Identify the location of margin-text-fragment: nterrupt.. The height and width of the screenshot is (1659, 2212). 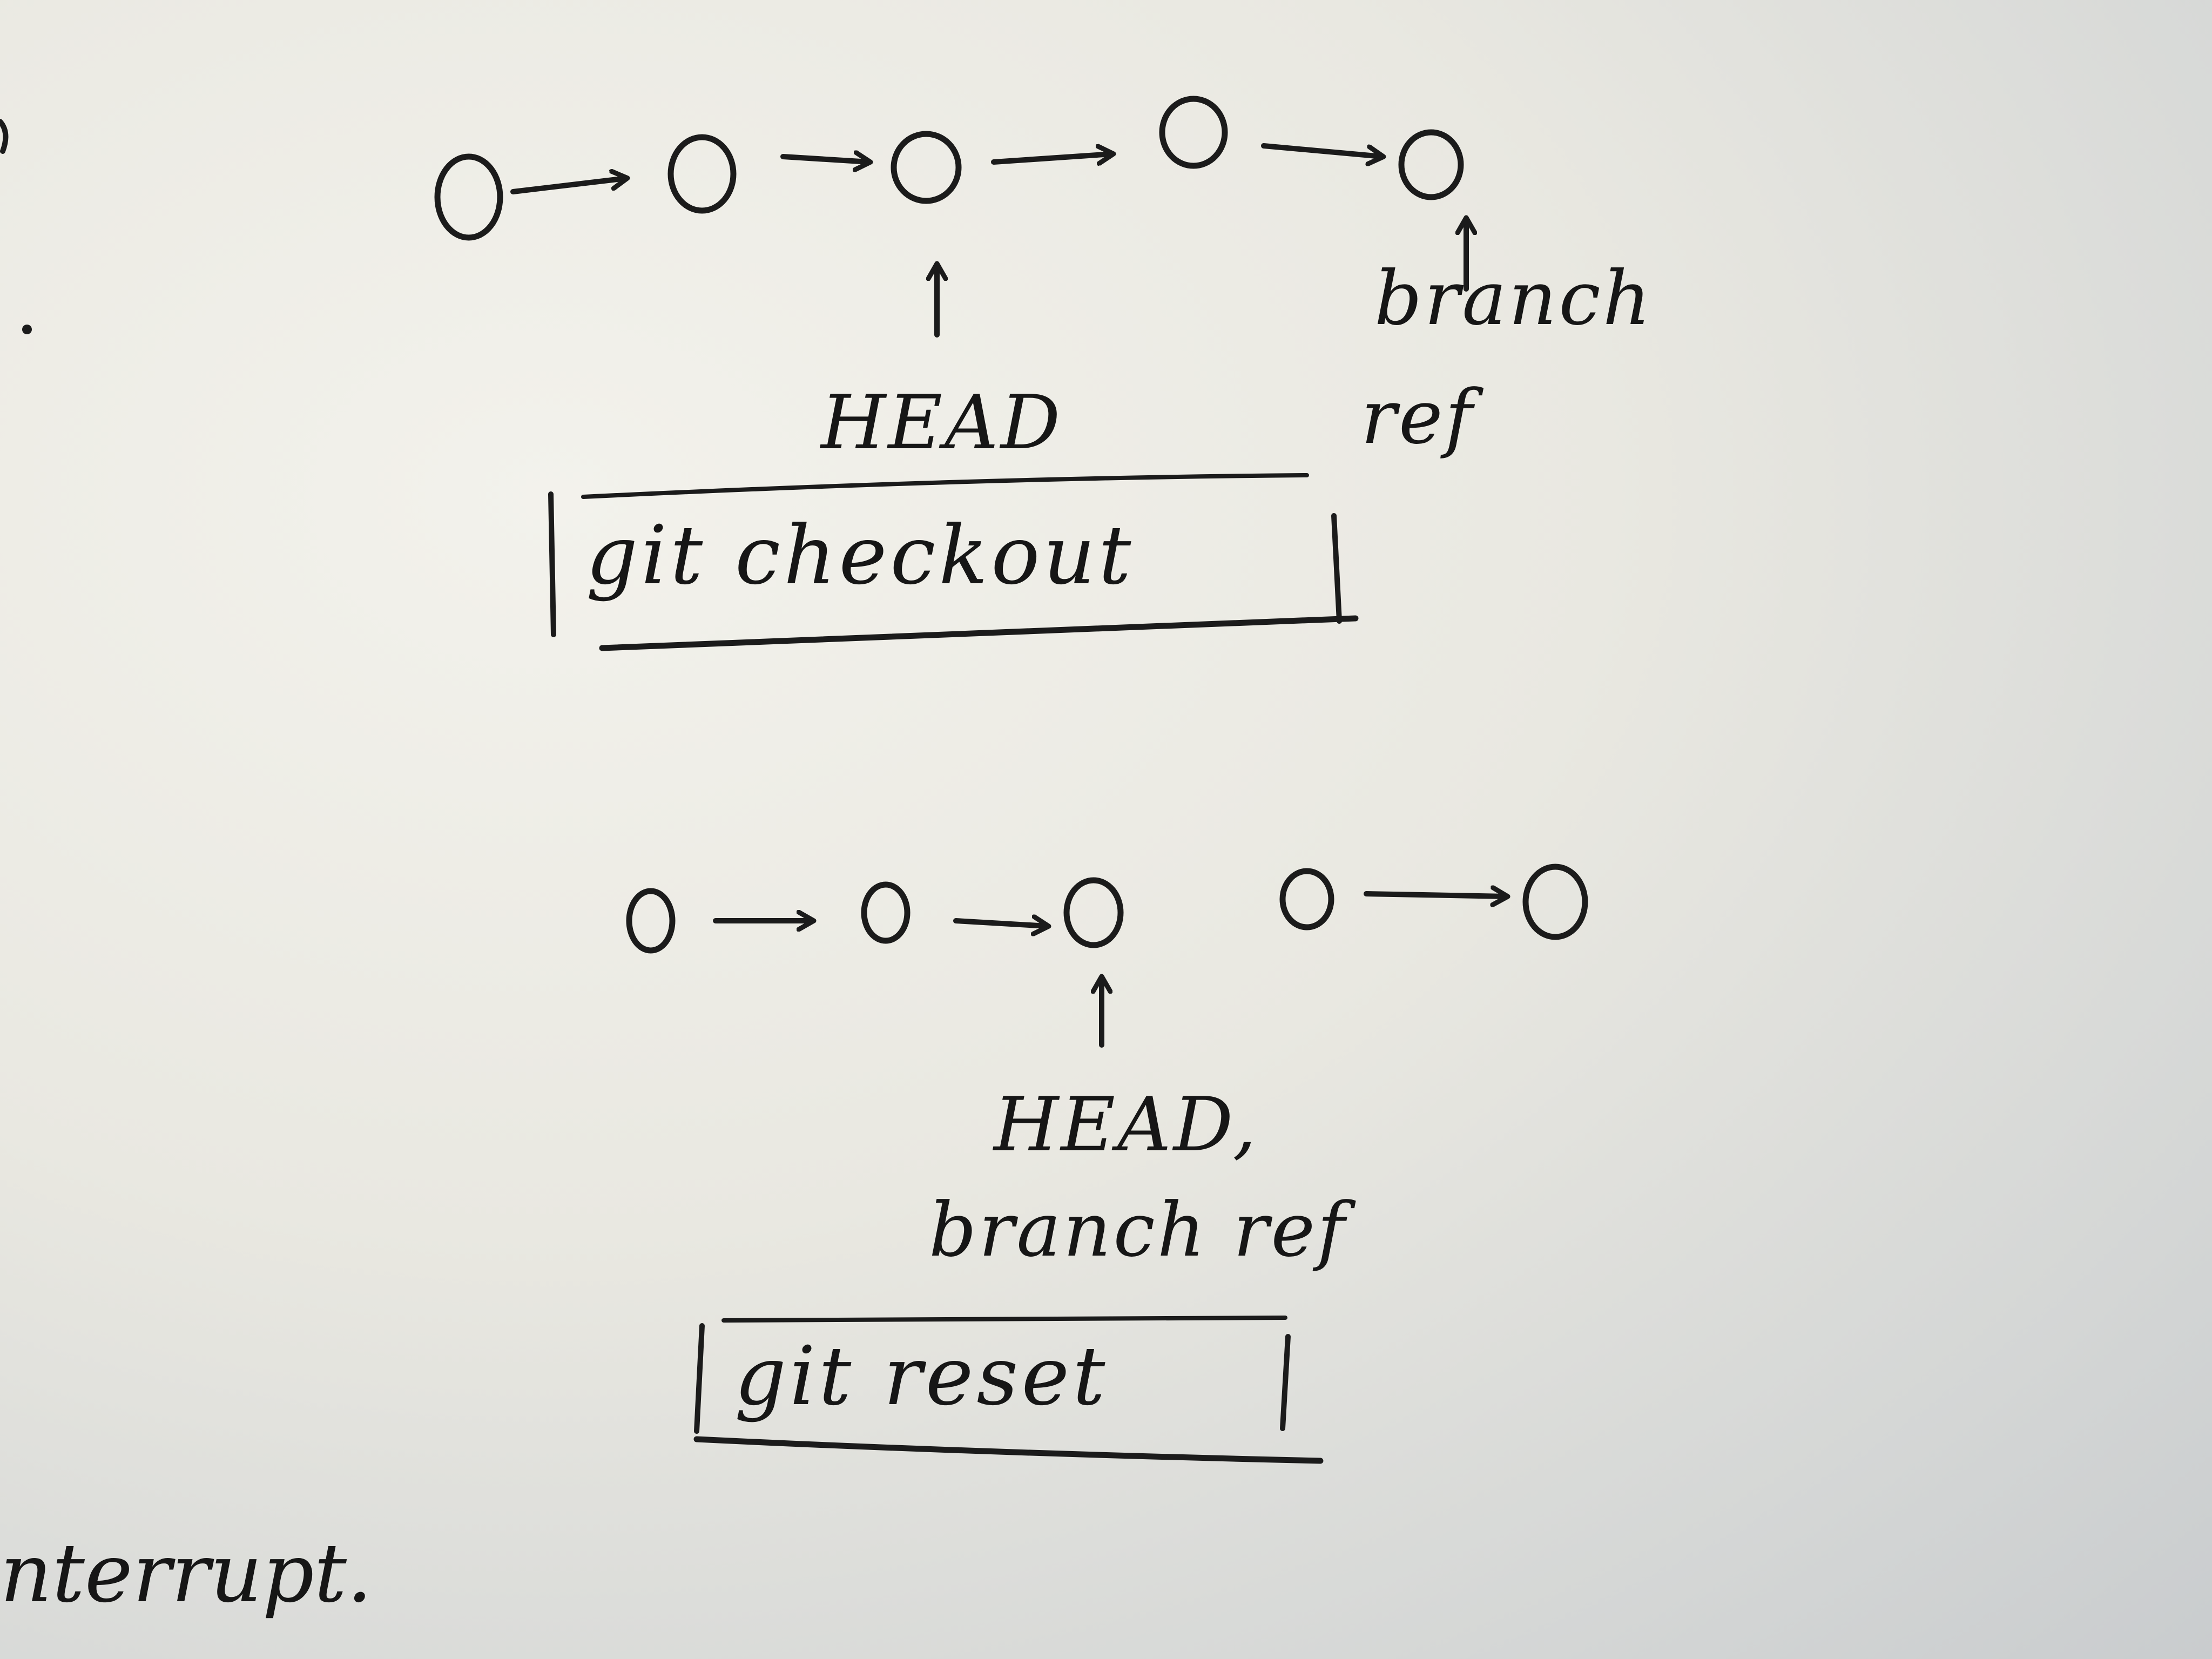
(186, 1574).